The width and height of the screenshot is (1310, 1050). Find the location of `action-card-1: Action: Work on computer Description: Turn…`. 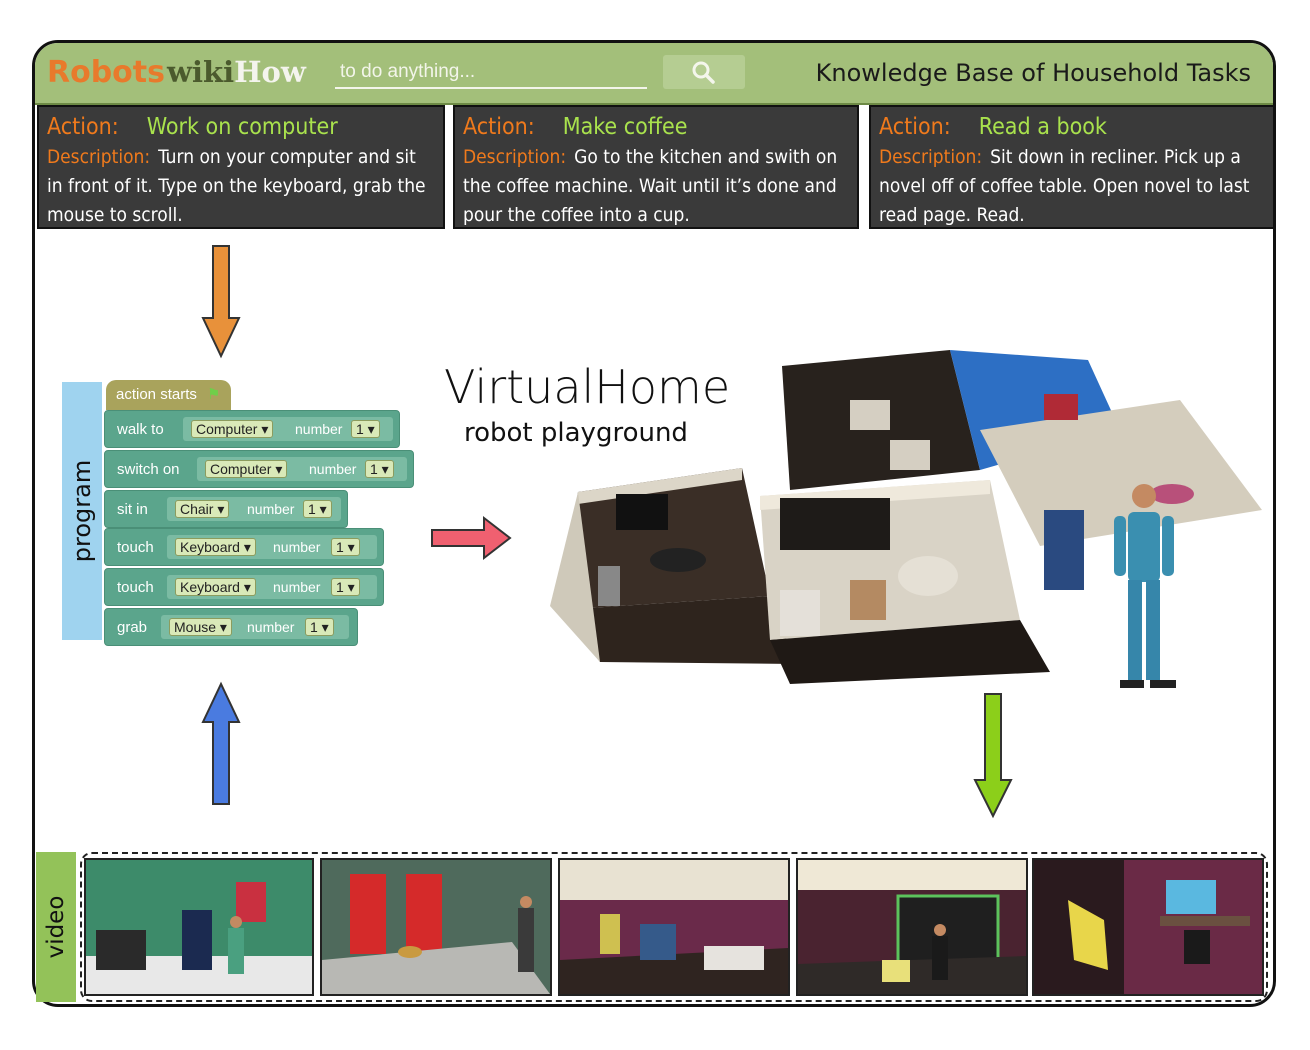

action-card-1: Action: Work on computer Description: Turn… is located at coordinates (241, 167).